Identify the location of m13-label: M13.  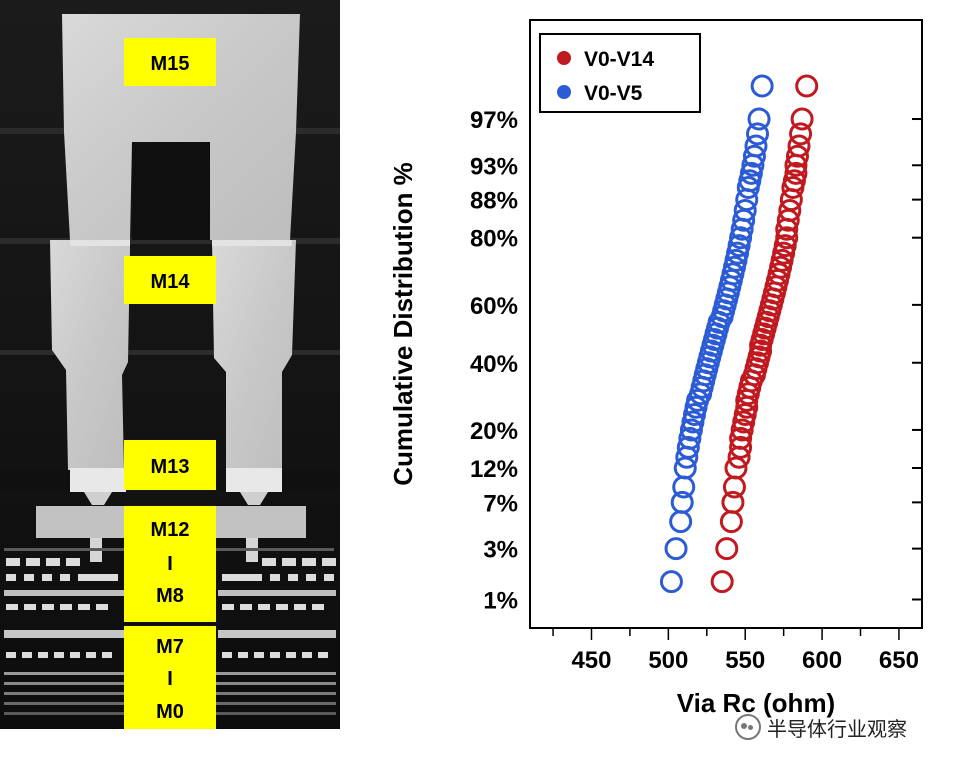
(170, 467).